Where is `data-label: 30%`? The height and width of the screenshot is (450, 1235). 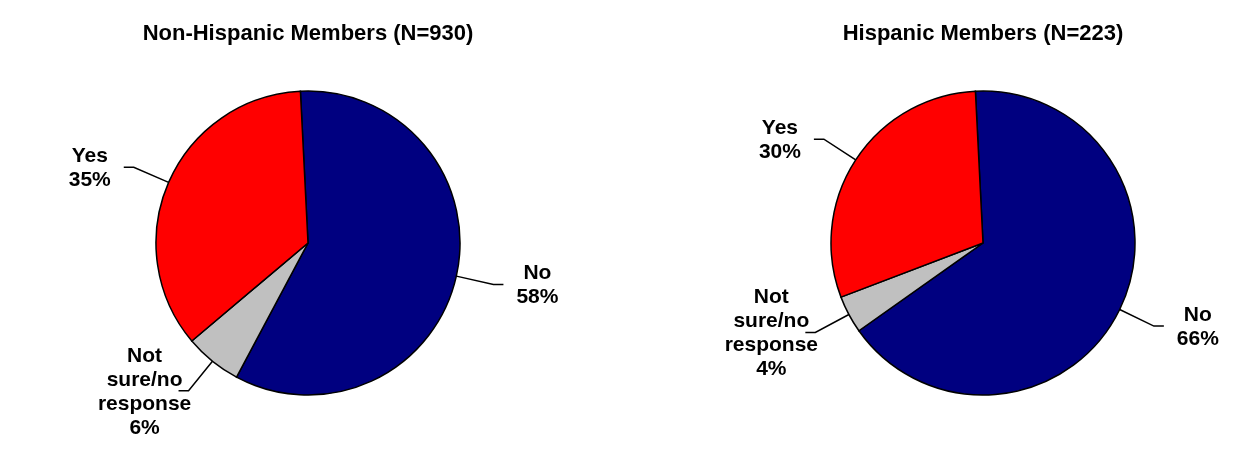
data-label: 30% is located at coordinates (780, 151).